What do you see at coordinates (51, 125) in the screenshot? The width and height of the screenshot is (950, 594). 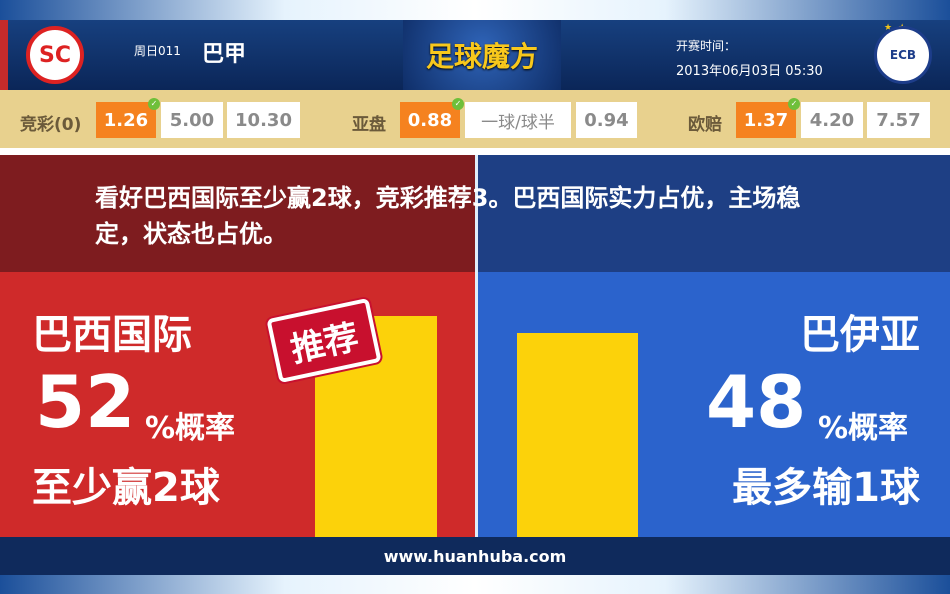 I see `jingcai-label: 竞彩(0)` at bounding box center [51, 125].